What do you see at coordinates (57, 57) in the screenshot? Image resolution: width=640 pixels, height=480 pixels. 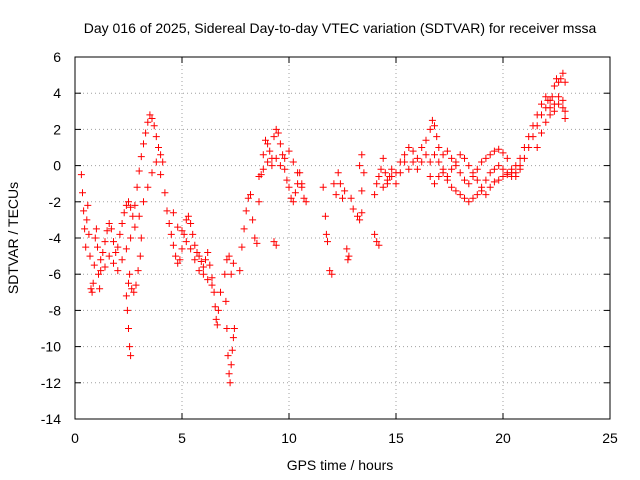 I see `y-tick-label: 6` at bounding box center [57, 57].